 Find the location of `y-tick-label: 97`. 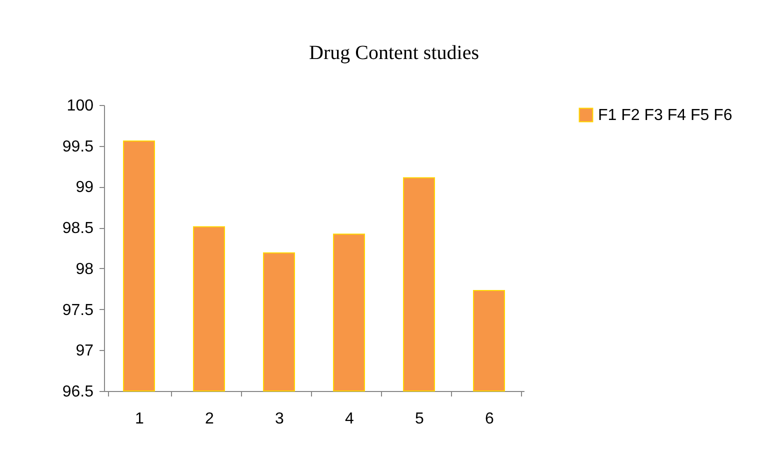

y-tick-label: 97 is located at coordinates (85, 351).